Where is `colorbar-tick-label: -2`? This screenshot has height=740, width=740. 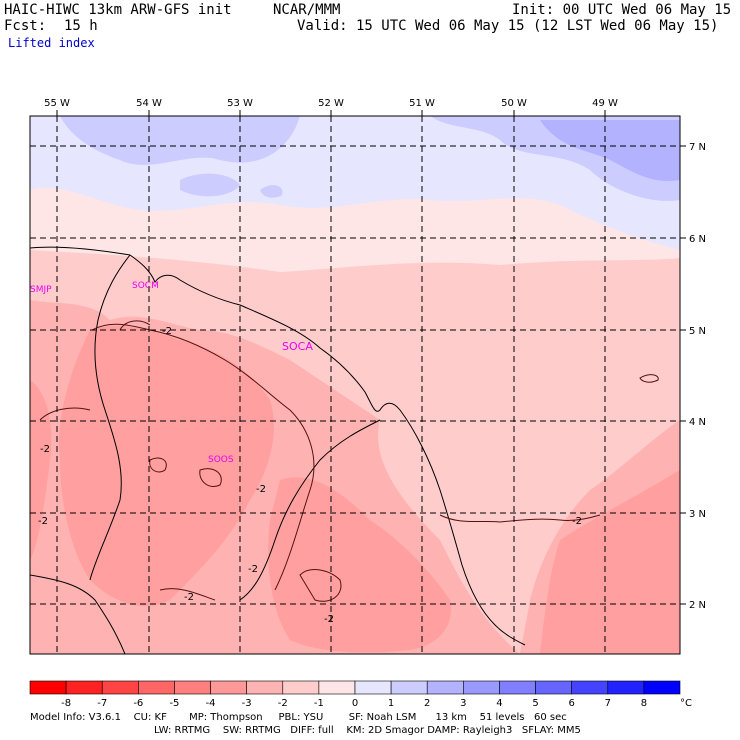
colorbar-tick-label: -2 is located at coordinates (283, 703).